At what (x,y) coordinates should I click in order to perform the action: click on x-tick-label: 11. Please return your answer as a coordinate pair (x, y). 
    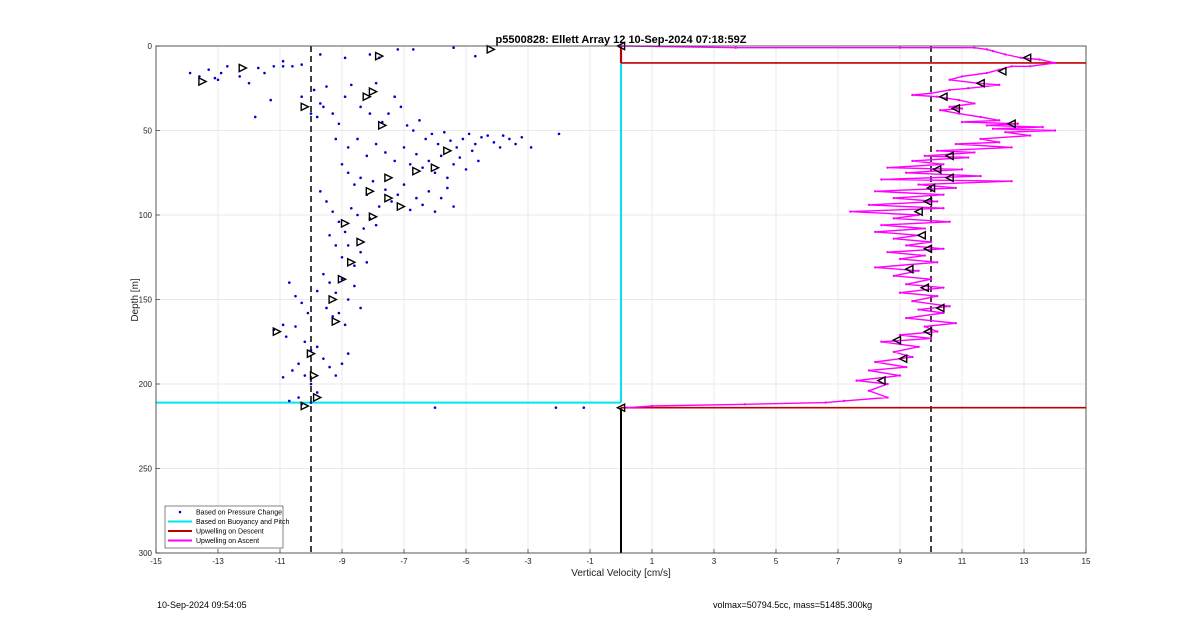
    Looking at the image, I should click on (962, 561).